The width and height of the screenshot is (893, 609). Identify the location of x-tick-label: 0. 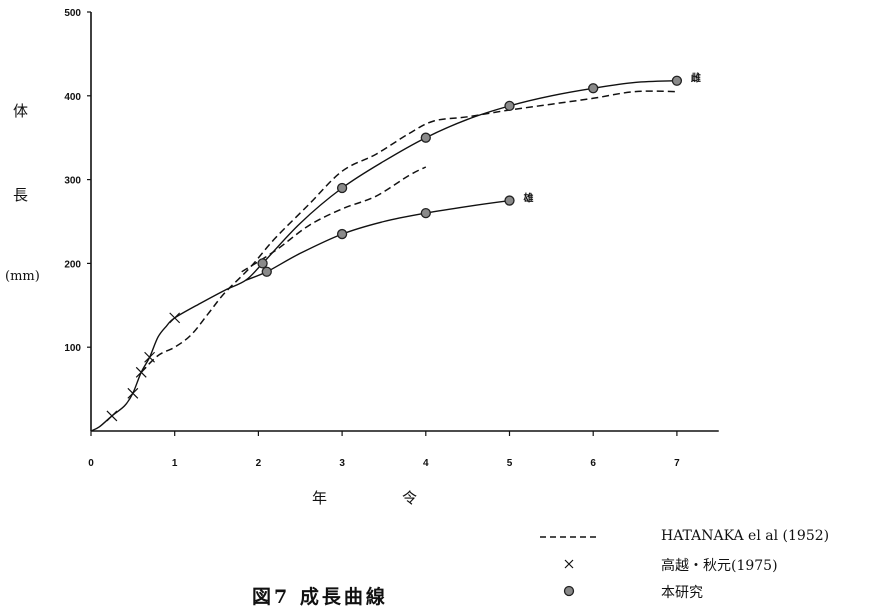
(91, 463).